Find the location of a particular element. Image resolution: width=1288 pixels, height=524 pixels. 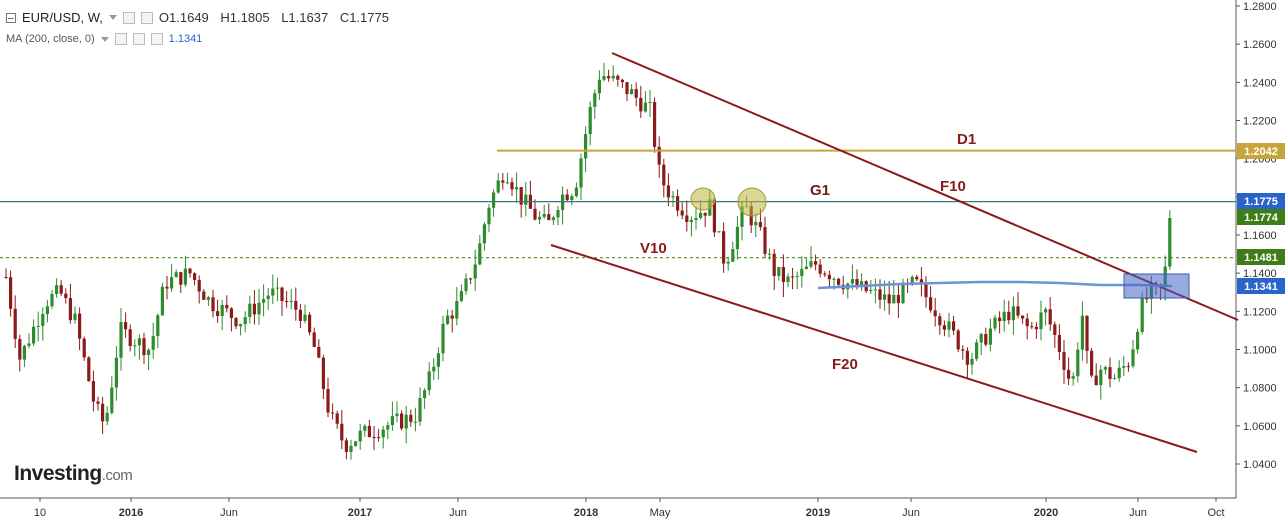

x-tick-label: 2020 is located at coordinates (1046, 513).